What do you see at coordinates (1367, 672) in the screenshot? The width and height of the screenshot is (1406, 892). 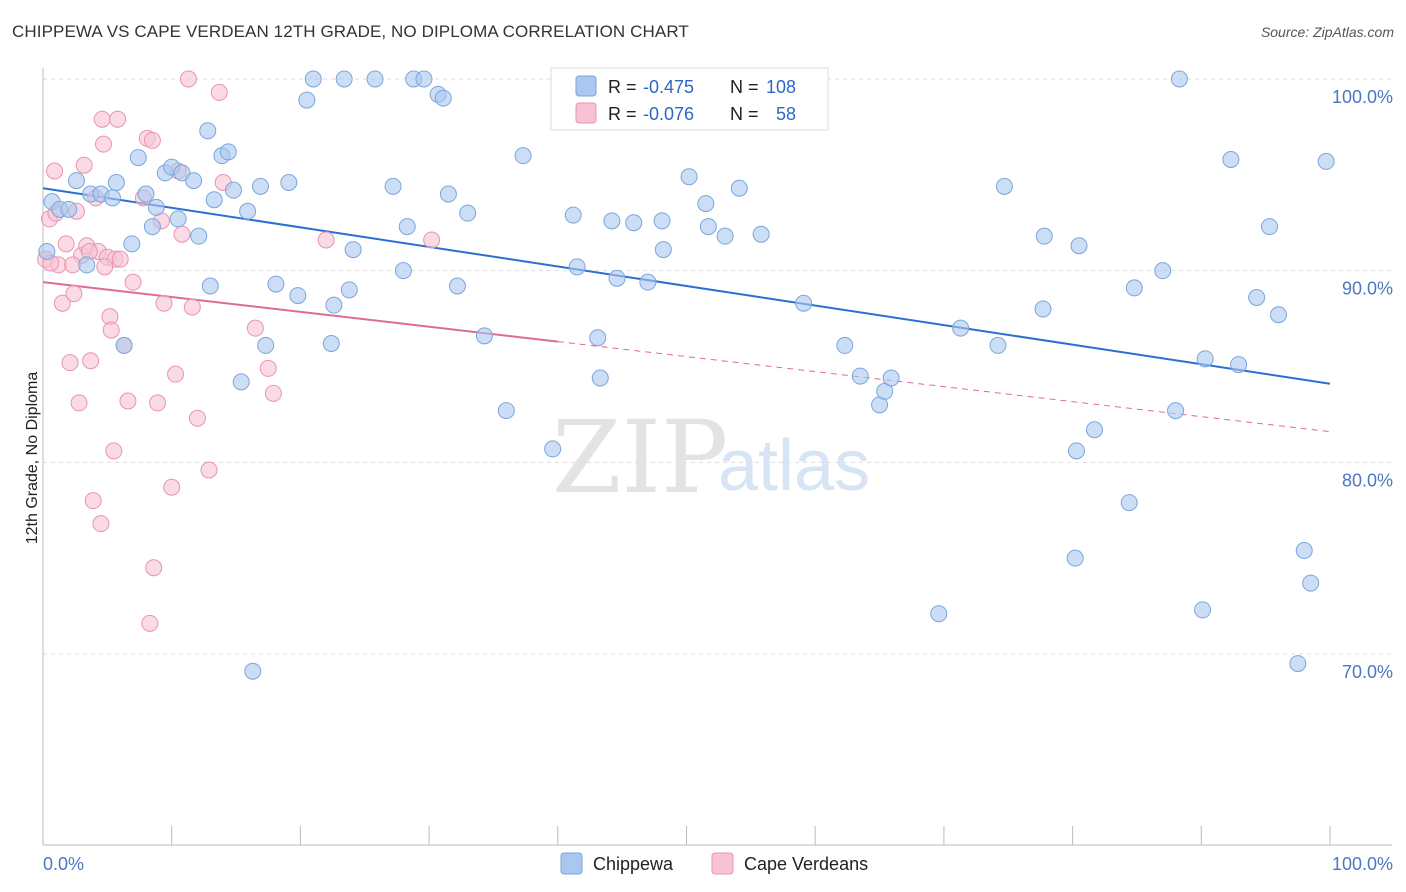 I see `y-tick-label: 70.0%` at bounding box center [1367, 672].